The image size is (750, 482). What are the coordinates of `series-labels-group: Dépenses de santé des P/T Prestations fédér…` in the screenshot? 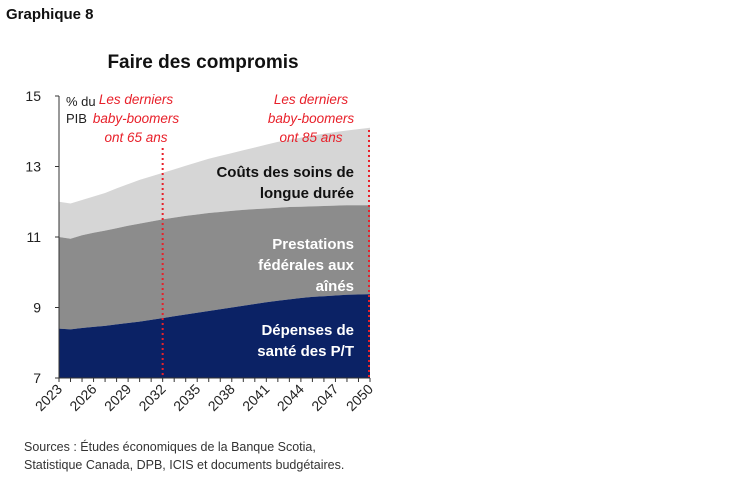 It's located at (285, 262).